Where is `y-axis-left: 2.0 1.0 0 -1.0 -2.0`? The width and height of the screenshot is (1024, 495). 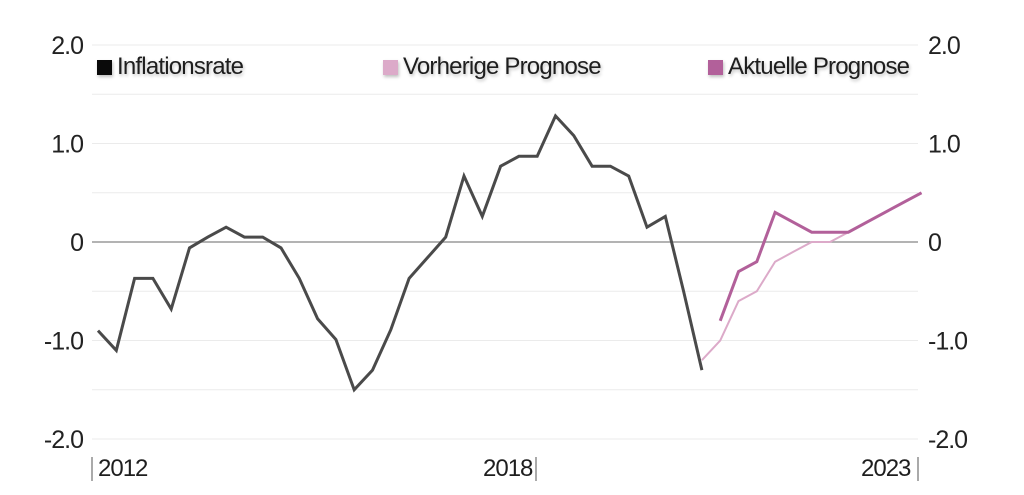
y-axis-left: 2.0 1.0 0 -1.0 -2.0 is located at coordinates (64, 243).